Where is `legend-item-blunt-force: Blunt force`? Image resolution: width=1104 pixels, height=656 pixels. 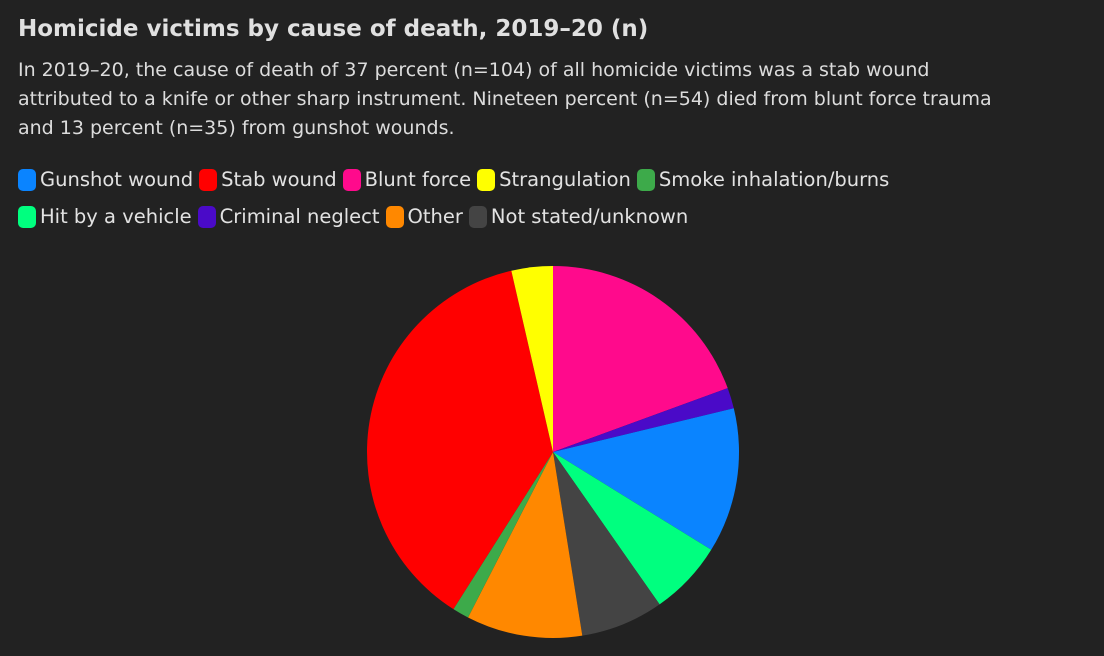
legend-item-blunt-force: Blunt force is located at coordinates (407, 179).